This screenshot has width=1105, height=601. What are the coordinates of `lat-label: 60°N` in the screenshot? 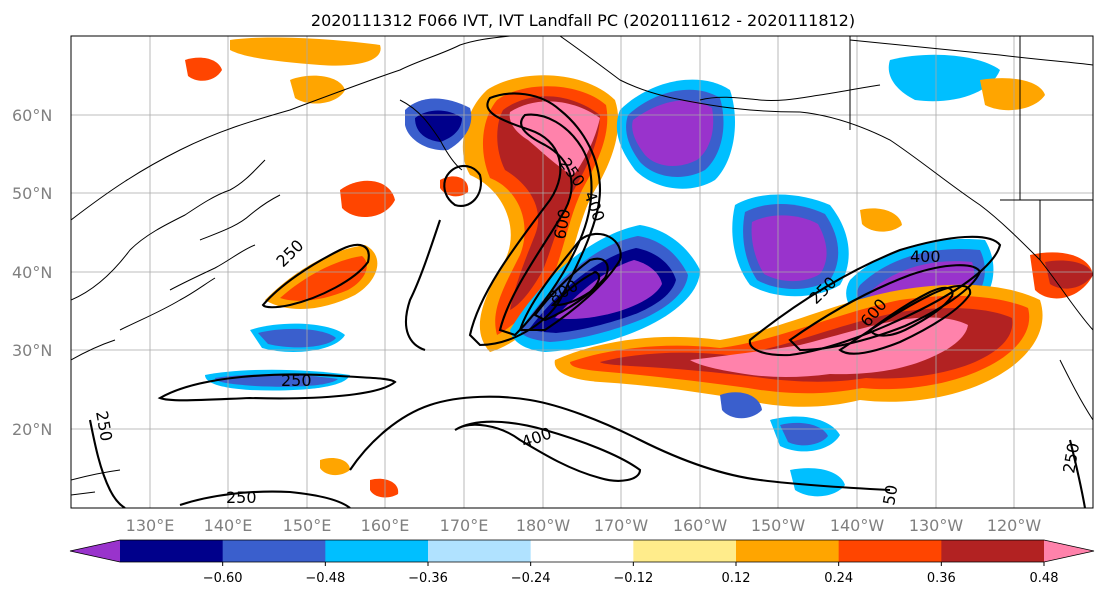 It's located at (32, 115).